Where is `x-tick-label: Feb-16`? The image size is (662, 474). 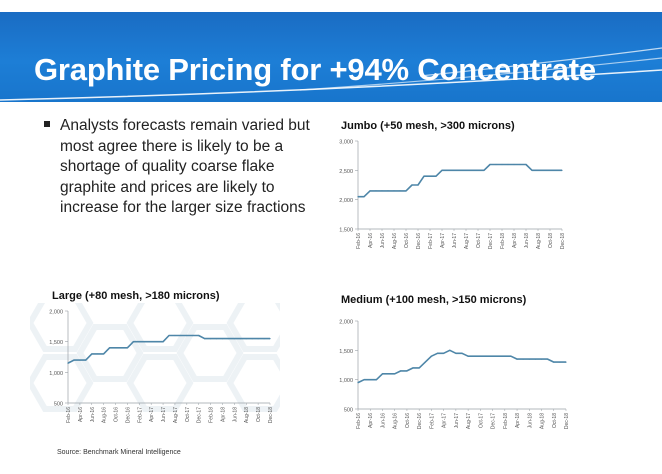
x-tick-label: Feb-16 is located at coordinates (359, 421).